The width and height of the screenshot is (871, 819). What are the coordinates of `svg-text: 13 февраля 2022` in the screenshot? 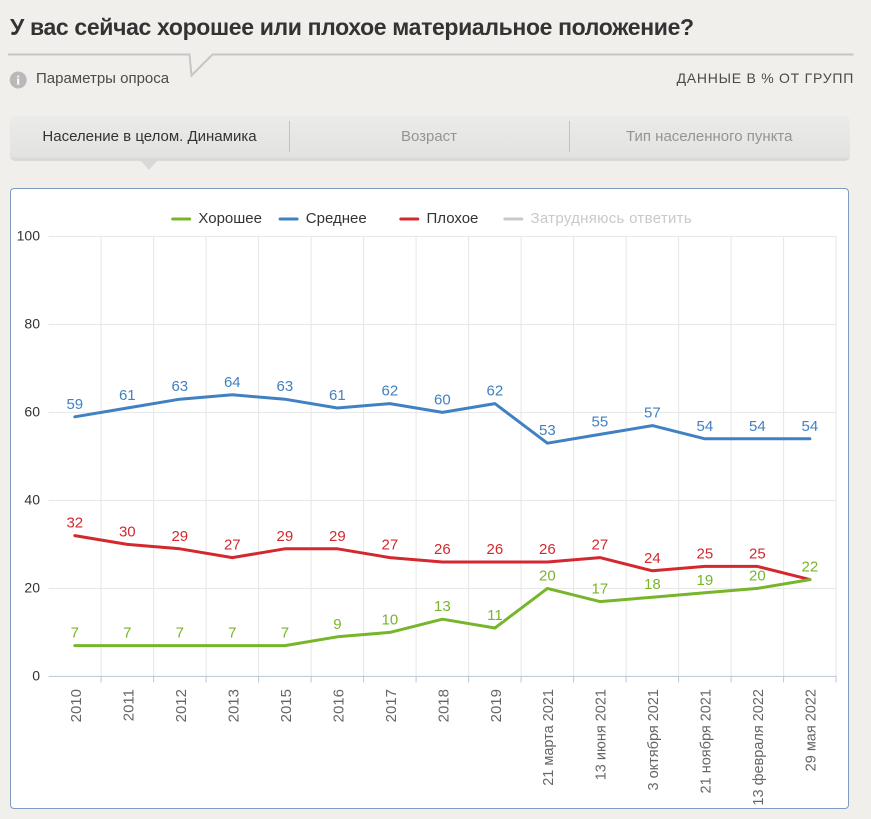 It's located at (759, 747).